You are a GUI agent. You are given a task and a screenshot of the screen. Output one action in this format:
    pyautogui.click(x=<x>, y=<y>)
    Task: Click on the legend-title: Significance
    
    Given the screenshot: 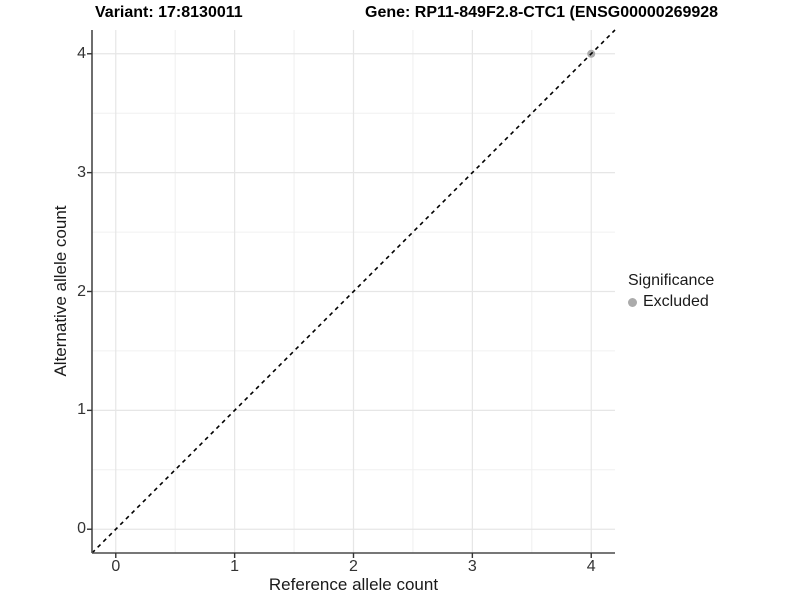 What is the action you would take?
    pyautogui.click(x=671, y=280)
    